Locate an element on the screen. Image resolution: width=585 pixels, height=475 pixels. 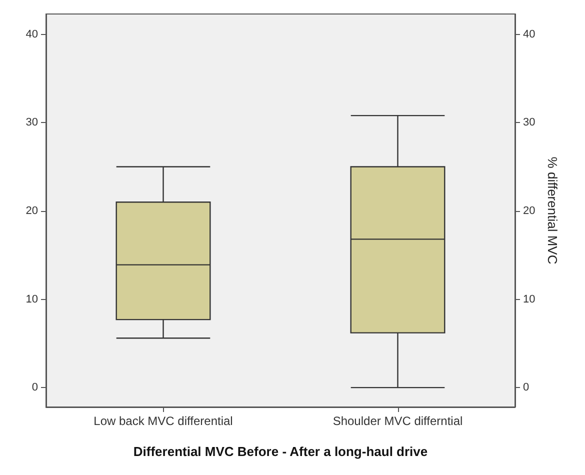
x-tick-label: Low back MVC differential is located at coordinates (163, 421).